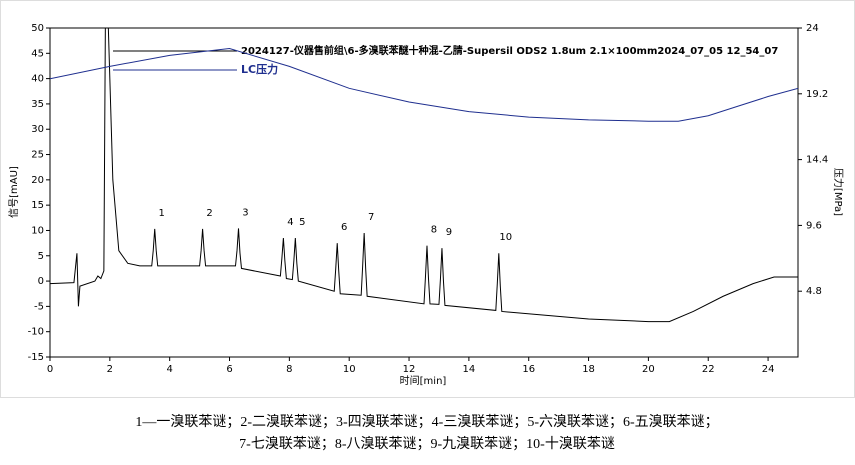  I want to click on legend-entry: LC压力, so click(259, 69).